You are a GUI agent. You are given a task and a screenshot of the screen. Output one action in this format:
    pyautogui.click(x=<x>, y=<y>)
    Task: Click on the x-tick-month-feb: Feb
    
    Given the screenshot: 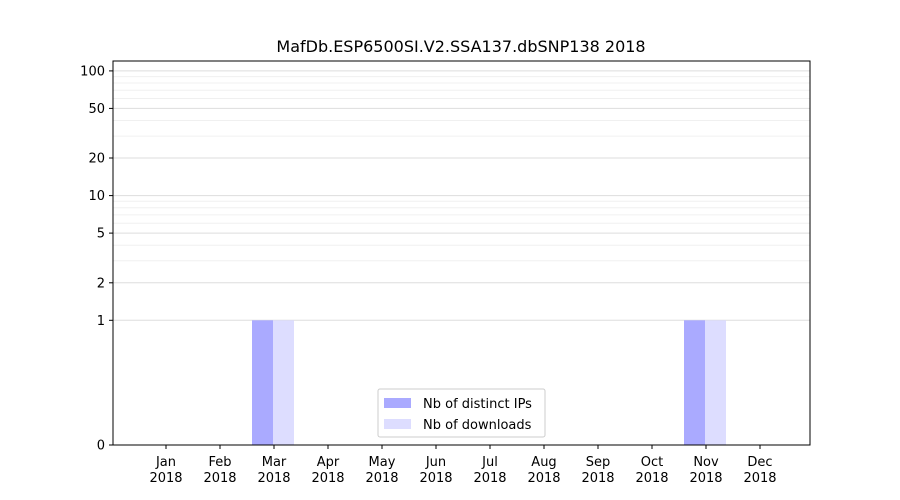 What is the action you would take?
    pyautogui.click(x=219, y=462)
    